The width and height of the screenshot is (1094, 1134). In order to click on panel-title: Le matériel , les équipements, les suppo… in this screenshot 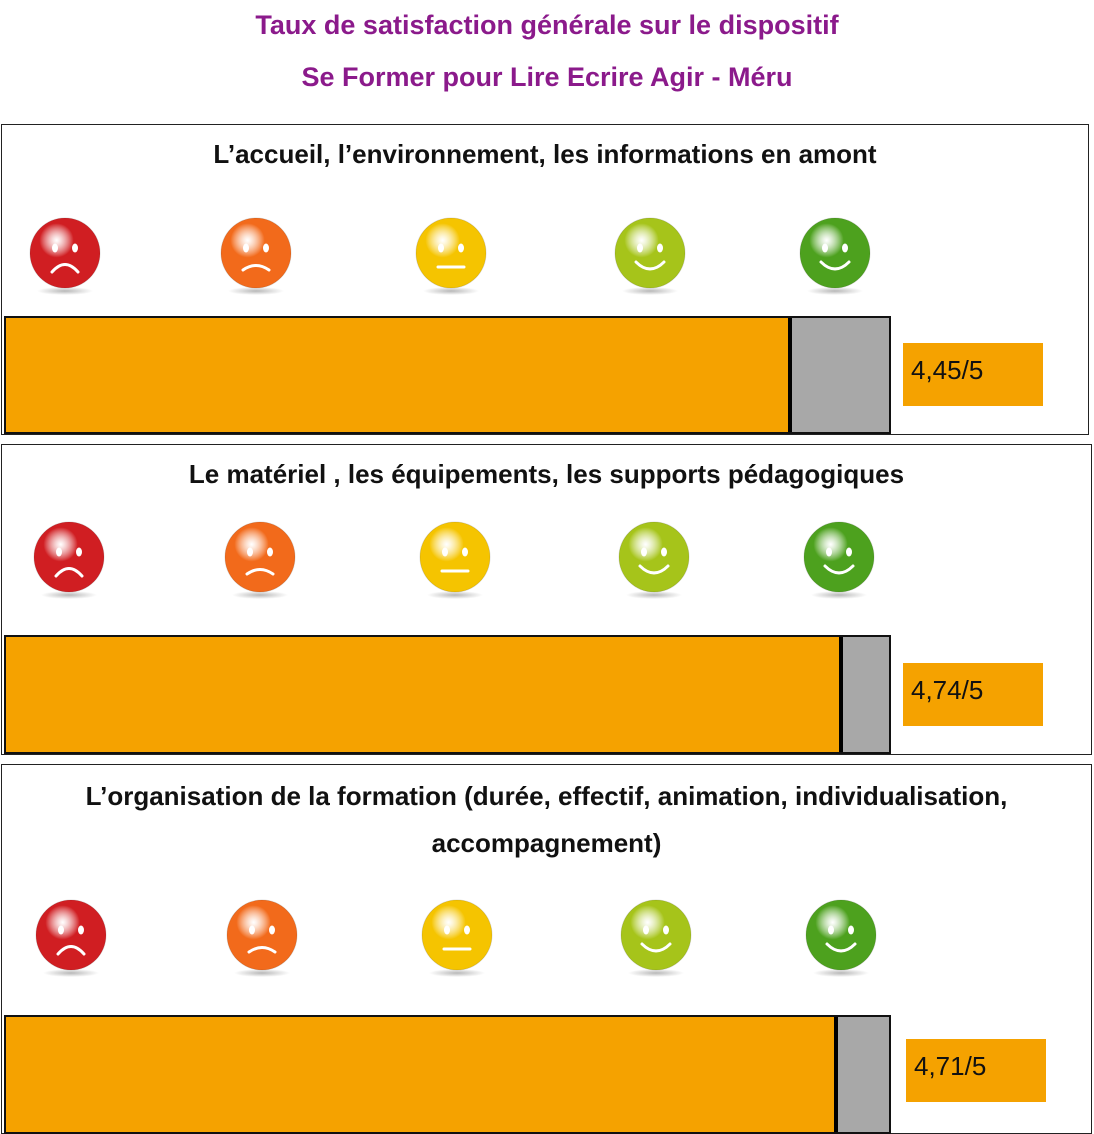, I will do `click(546, 474)`.